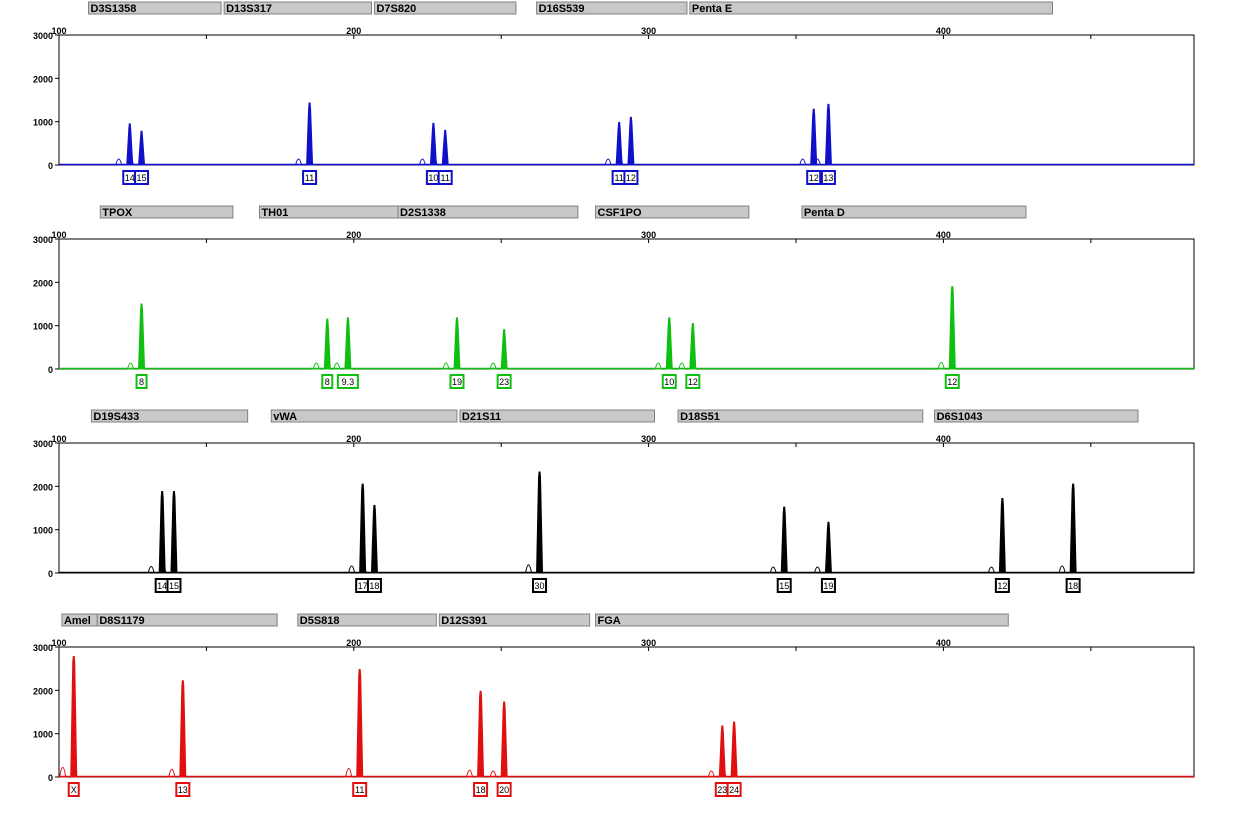  What do you see at coordinates (363, 586) in the screenshot?
I see `allele-call-label: 17` at bounding box center [363, 586].